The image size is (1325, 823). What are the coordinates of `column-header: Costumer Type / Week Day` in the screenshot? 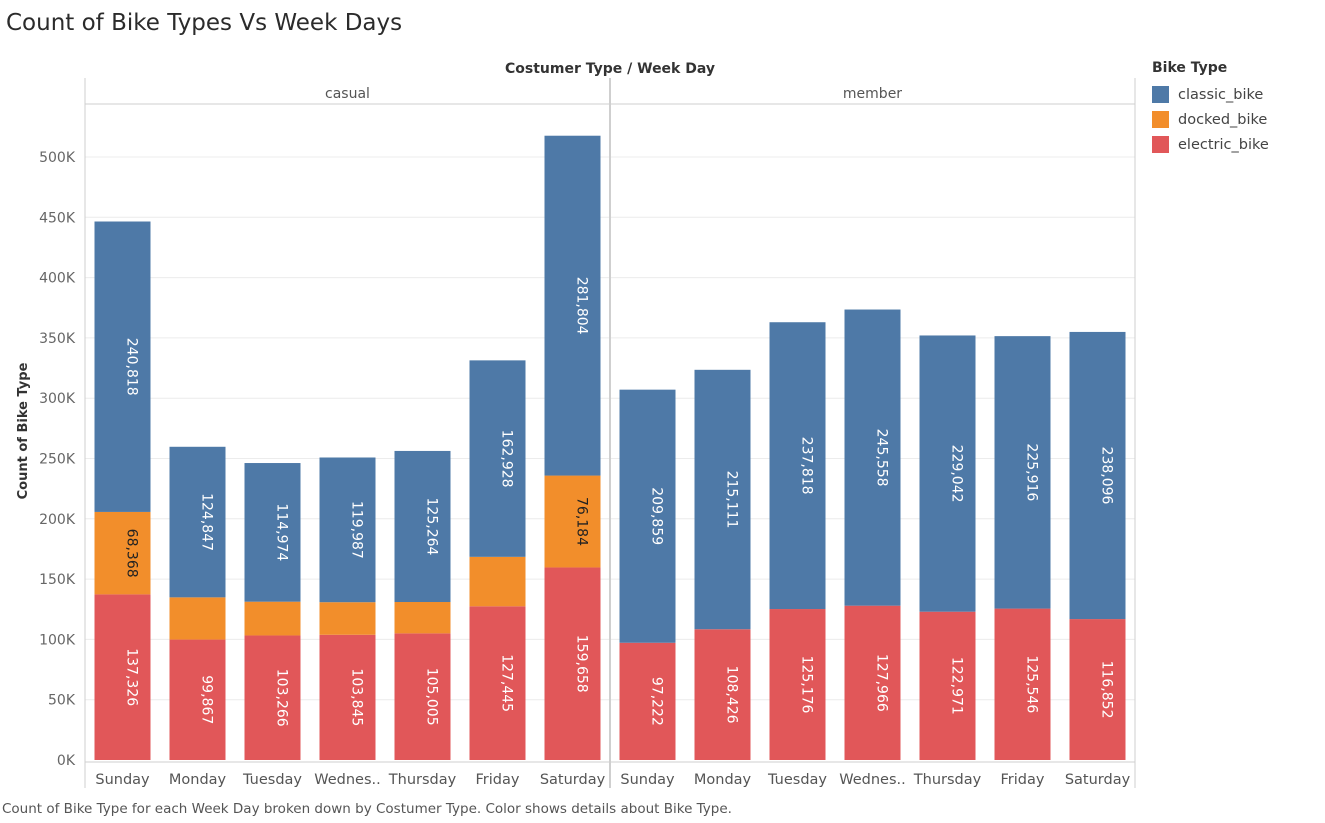 It's located at (610, 69).